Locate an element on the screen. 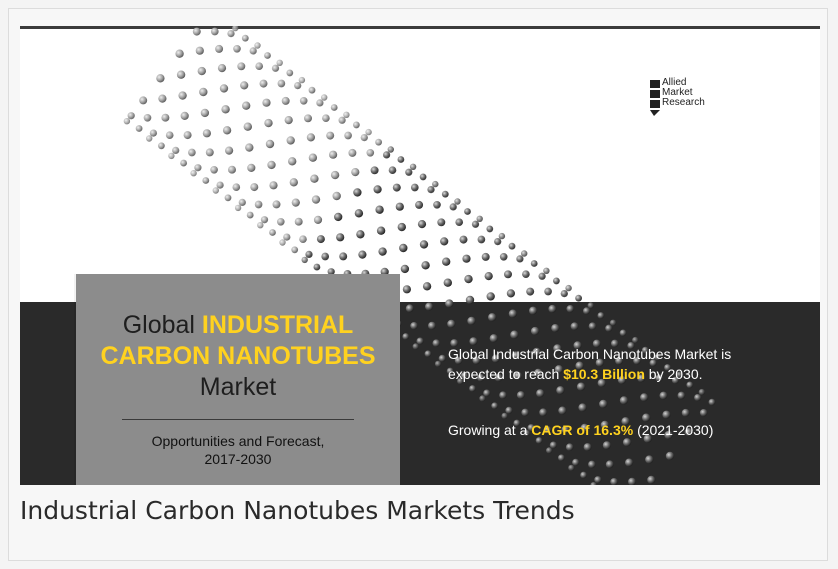 The height and width of the screenshot is (569, 838). title-divider is located at coordinates (238, 419).